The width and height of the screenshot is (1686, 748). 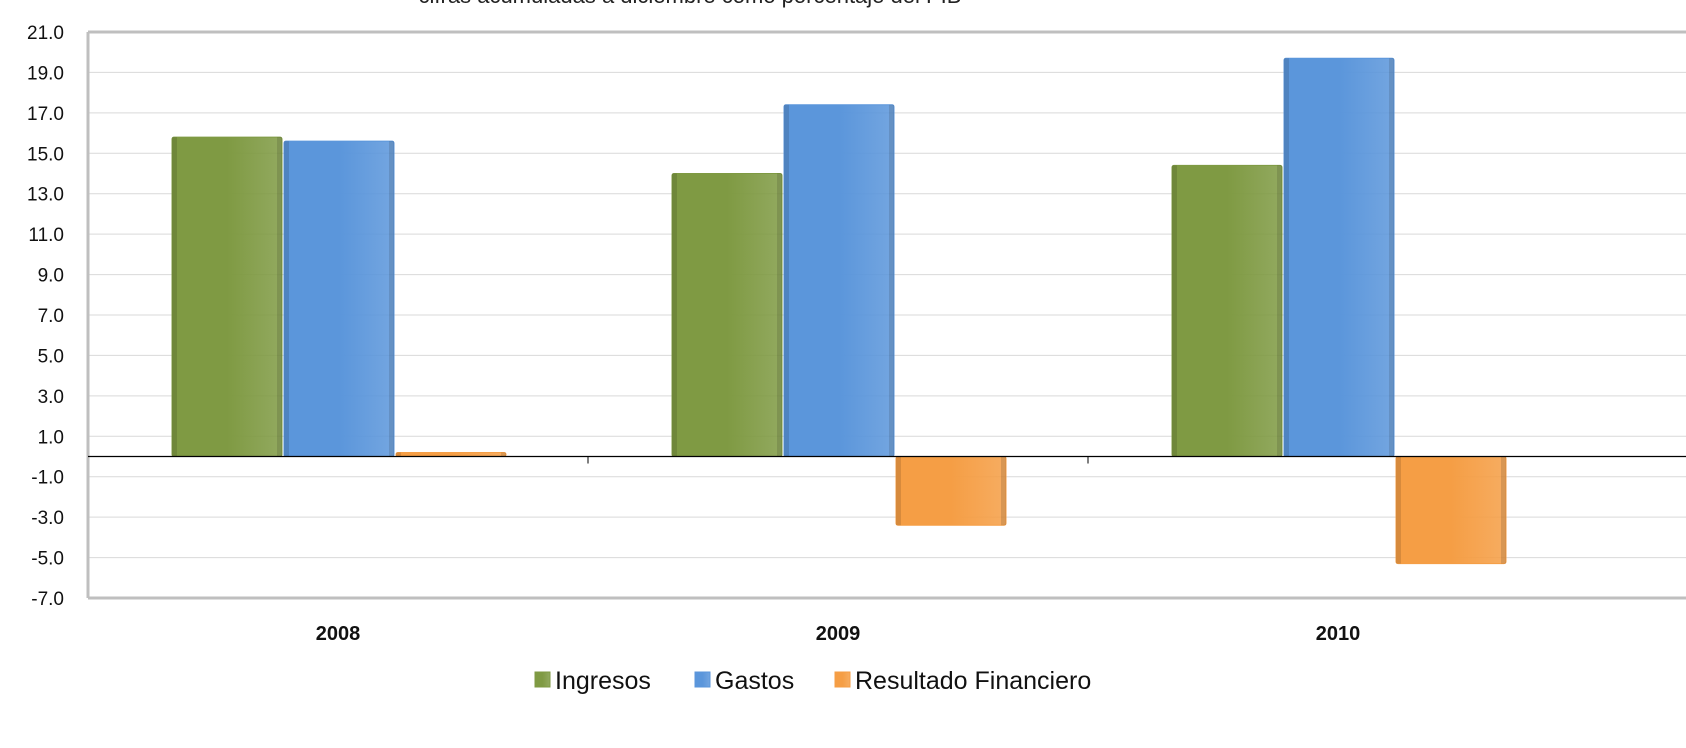 I want to click on bar-resultado-financiero-2010, so click(x=1451, y=510).